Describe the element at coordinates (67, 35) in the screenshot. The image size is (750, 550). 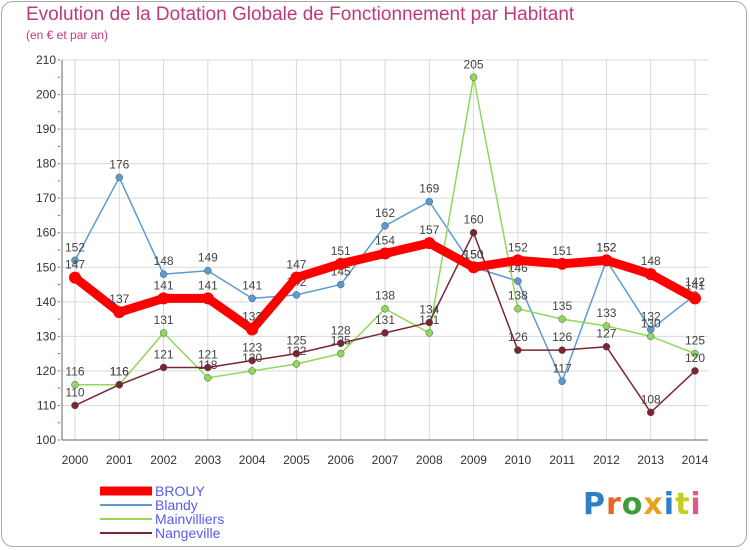
I see `chart-subtitle: (en € et par an)` at that location.